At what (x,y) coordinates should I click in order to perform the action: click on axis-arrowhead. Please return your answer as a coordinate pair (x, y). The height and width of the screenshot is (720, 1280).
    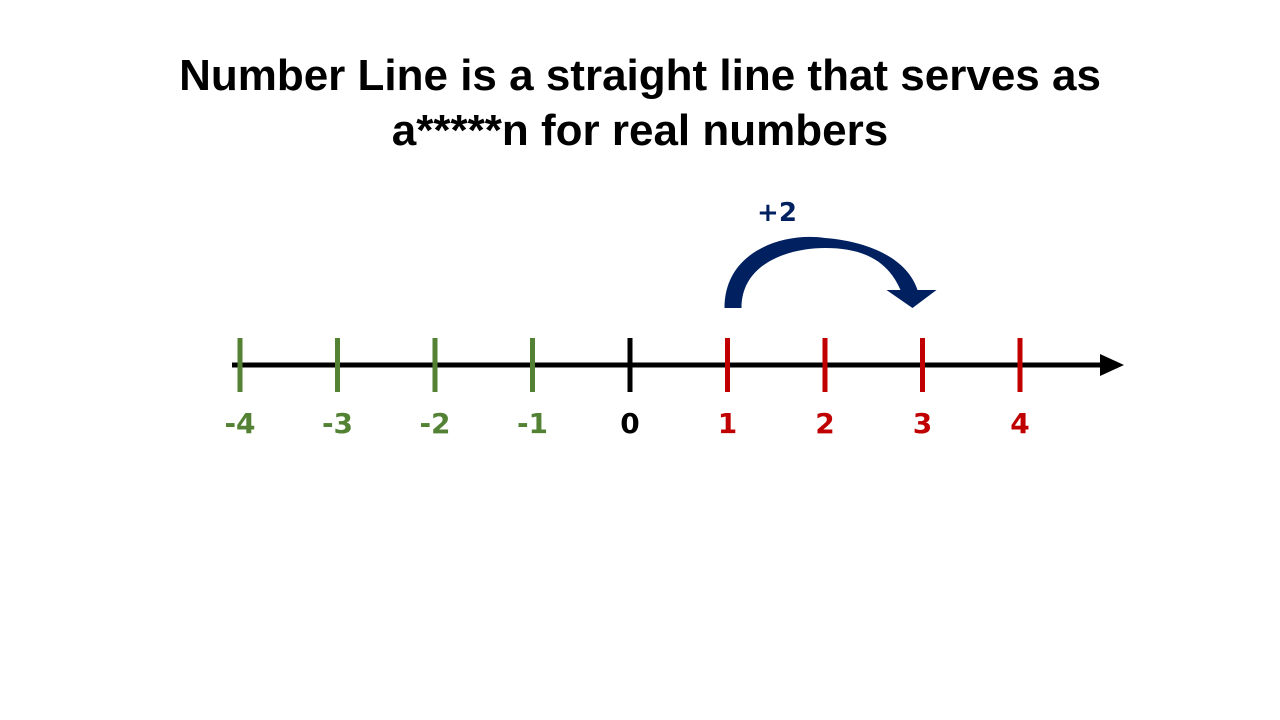
    Looking at the image, I should click on (1112, 365).